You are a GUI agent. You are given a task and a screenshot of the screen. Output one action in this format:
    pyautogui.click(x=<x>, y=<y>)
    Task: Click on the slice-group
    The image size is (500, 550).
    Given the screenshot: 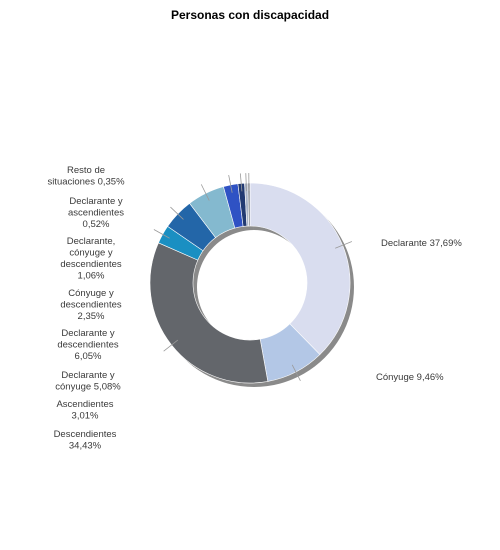 What is the action you would take?
    pyautogui.click(x=250, y=283)
    